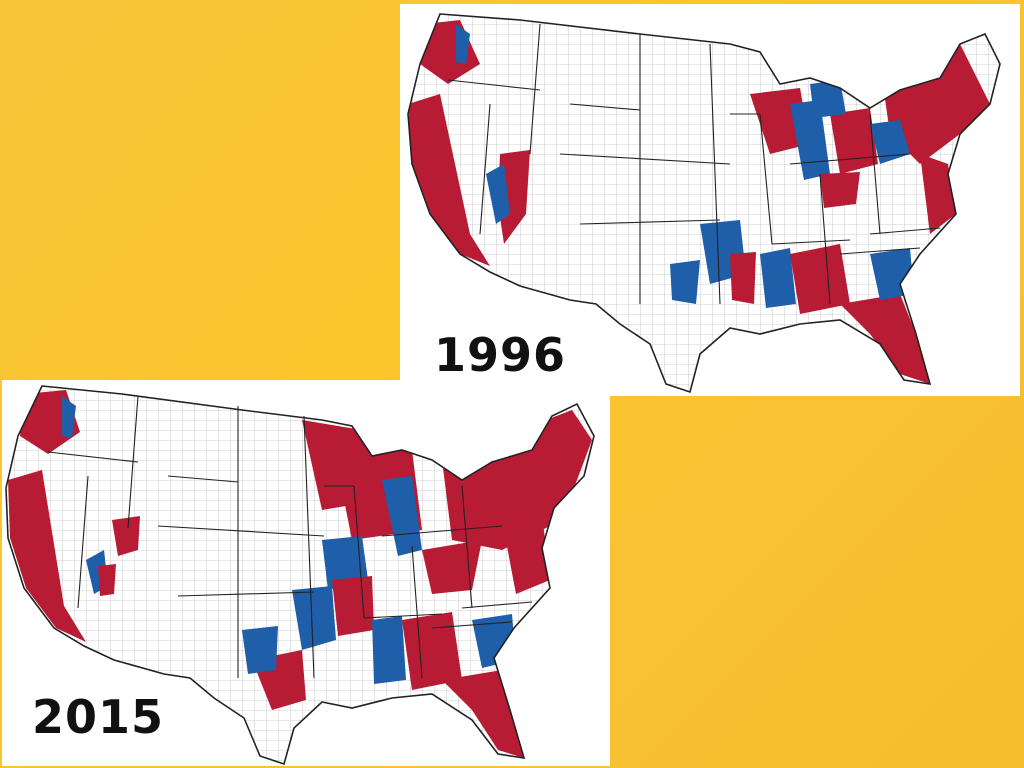 The width and height of the screenshot is (1024, 768). I want to click on year-label: 1996, so click(500, 355).